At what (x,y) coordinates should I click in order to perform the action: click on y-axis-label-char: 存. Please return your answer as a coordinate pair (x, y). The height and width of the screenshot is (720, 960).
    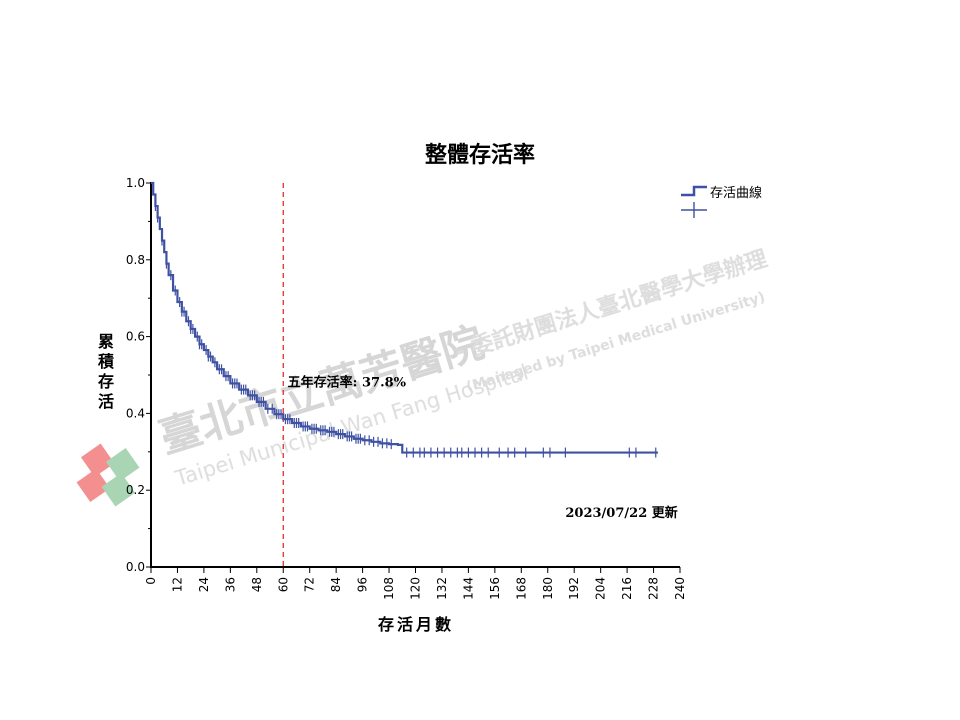
    Looking at the image, I should click on (106, 381).